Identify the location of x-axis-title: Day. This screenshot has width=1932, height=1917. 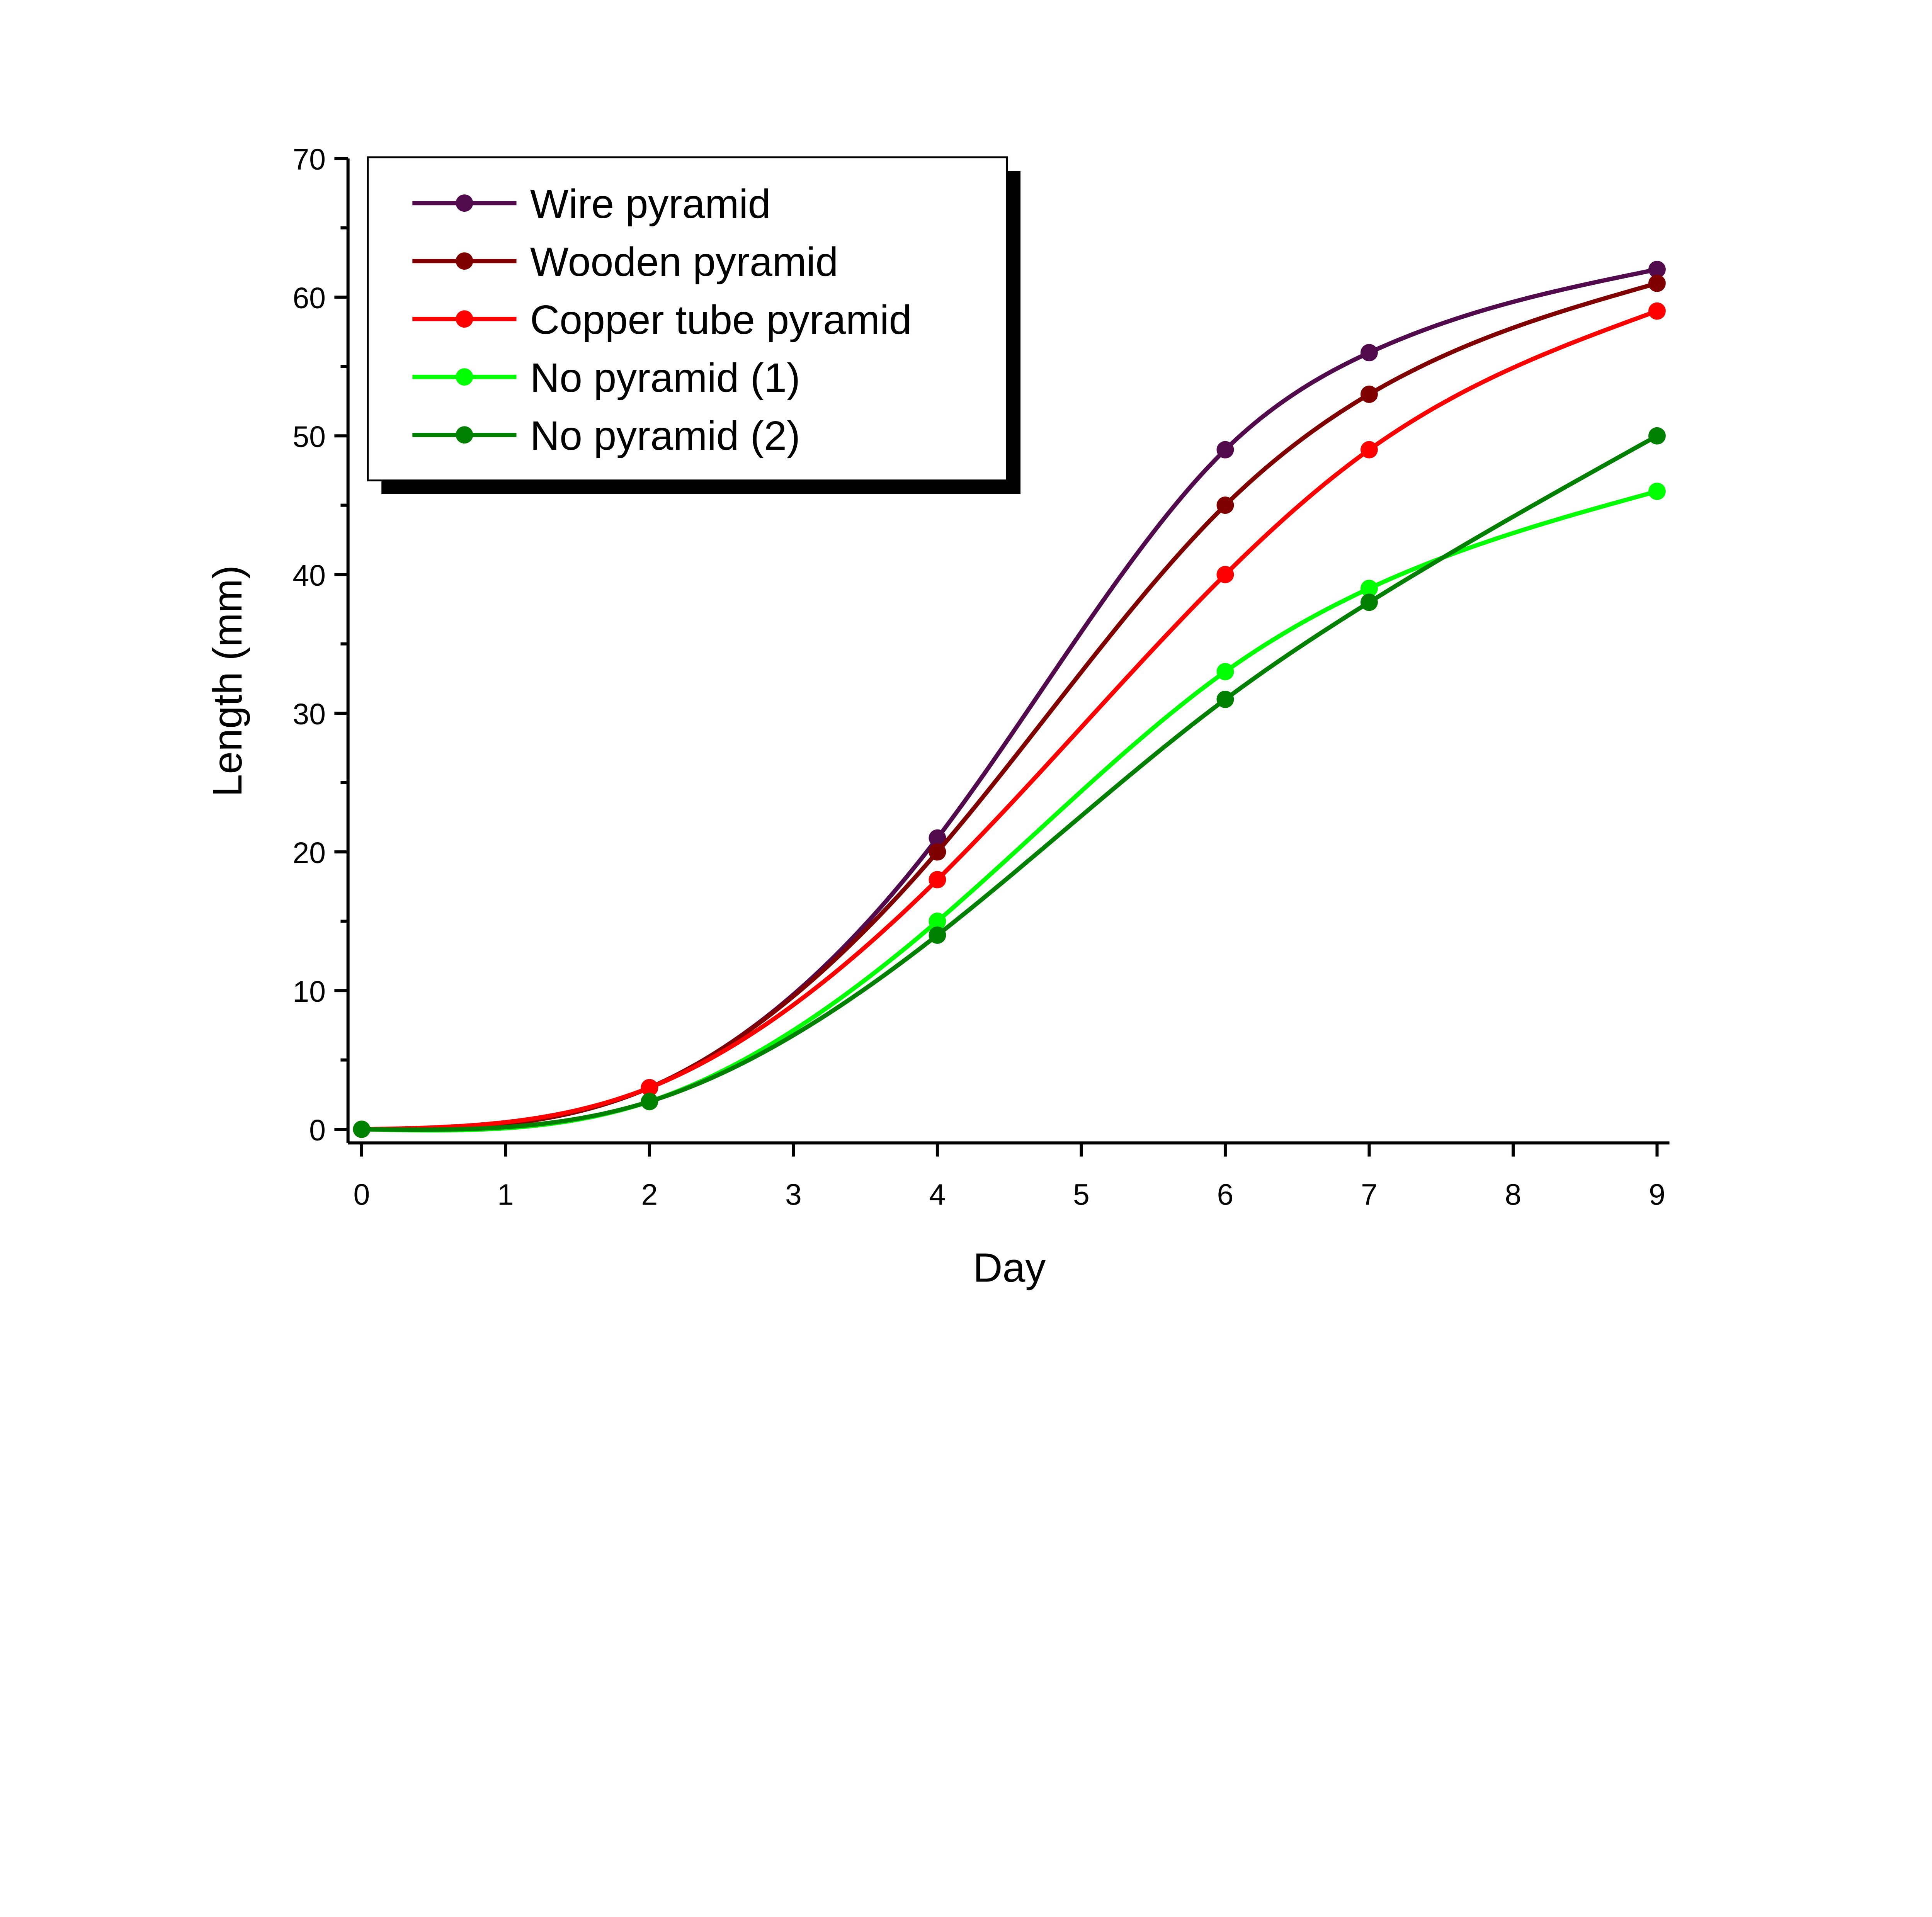
(1010, 1267).